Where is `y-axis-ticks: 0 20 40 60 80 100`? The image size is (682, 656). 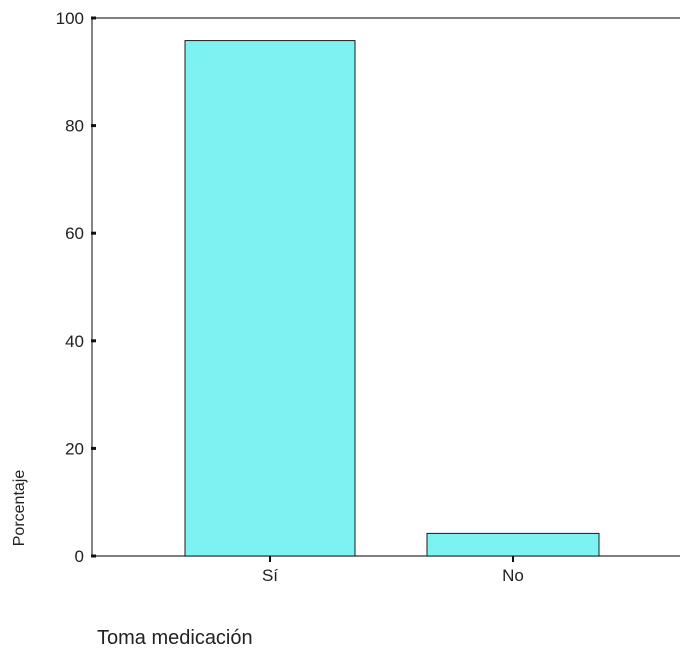
y-axis-ticks: 0 20 40 60 80 100 is located at coordinates (76, 287).